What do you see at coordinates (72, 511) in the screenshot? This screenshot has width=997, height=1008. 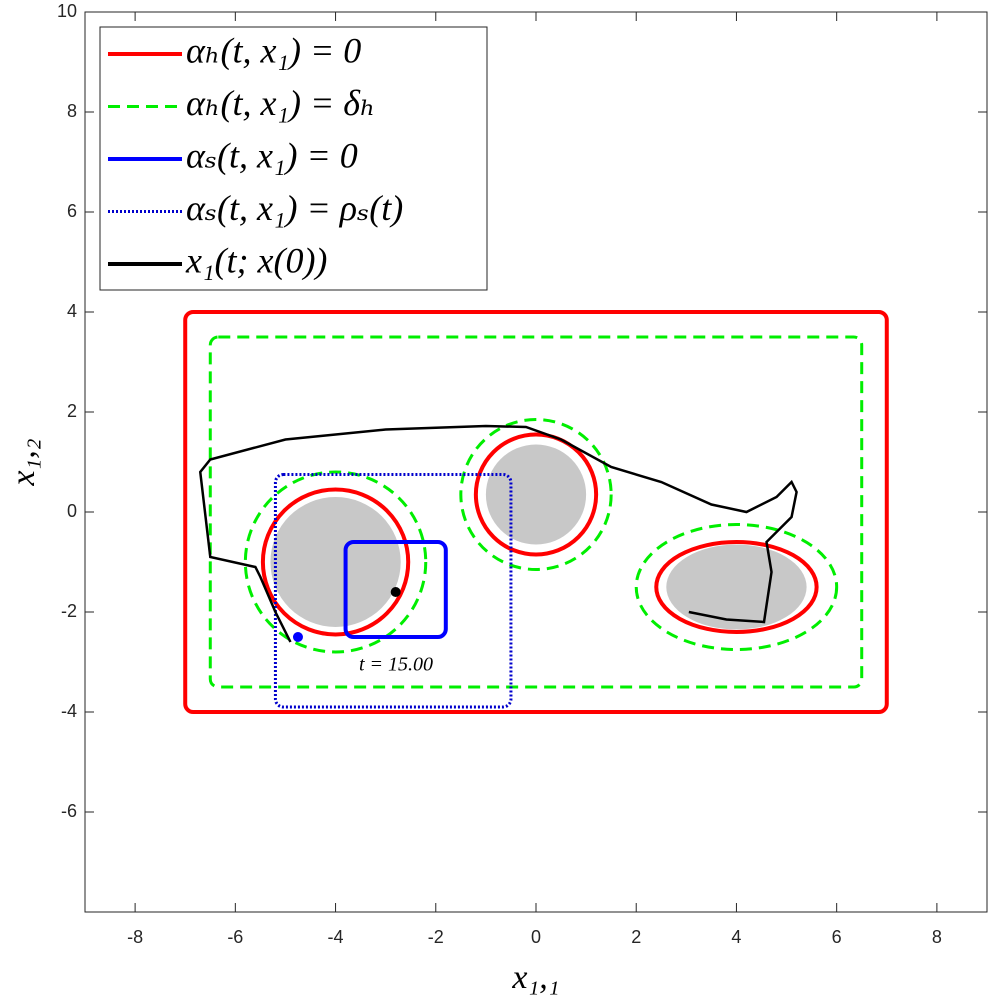 I see `y-tick-label: 0` at bounding box center [72, 511].